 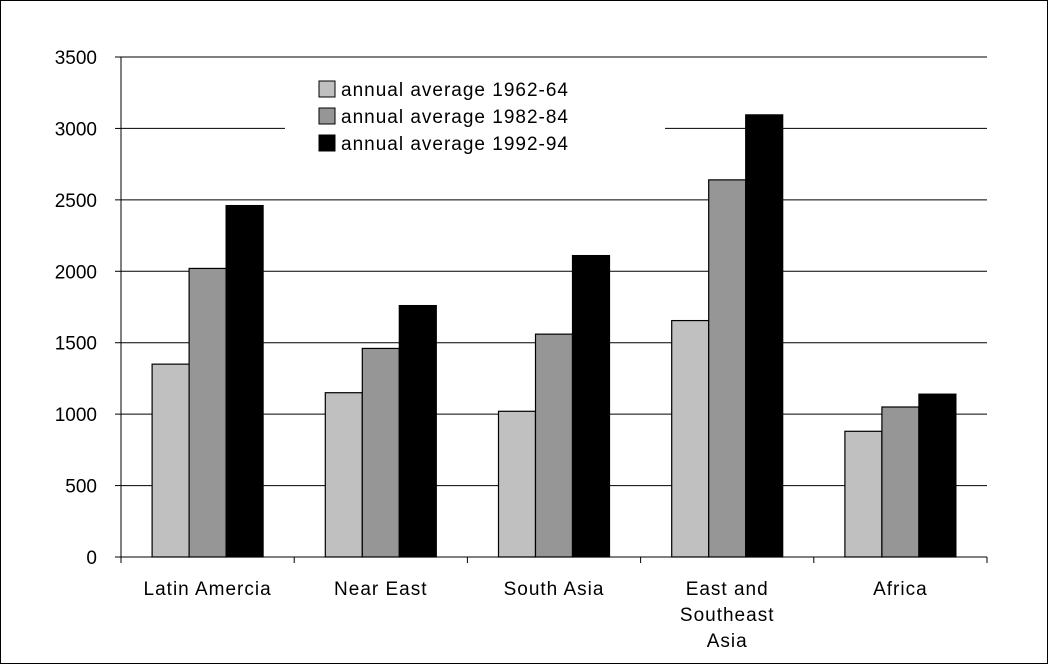 I want to click on y-tick-label: 2500, so click(x=76, y=201).